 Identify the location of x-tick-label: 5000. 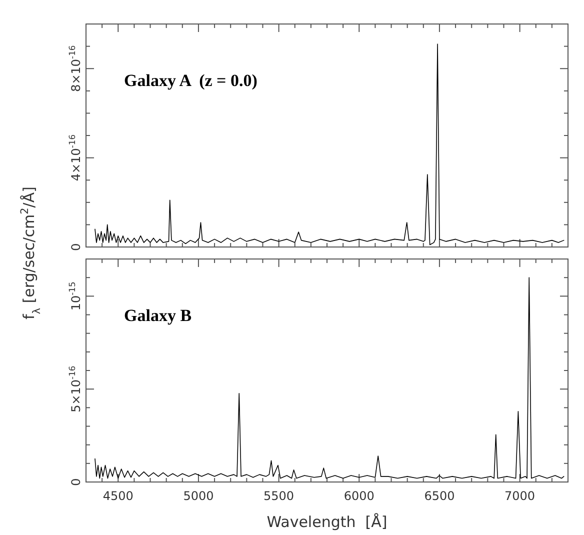
(198, 496).